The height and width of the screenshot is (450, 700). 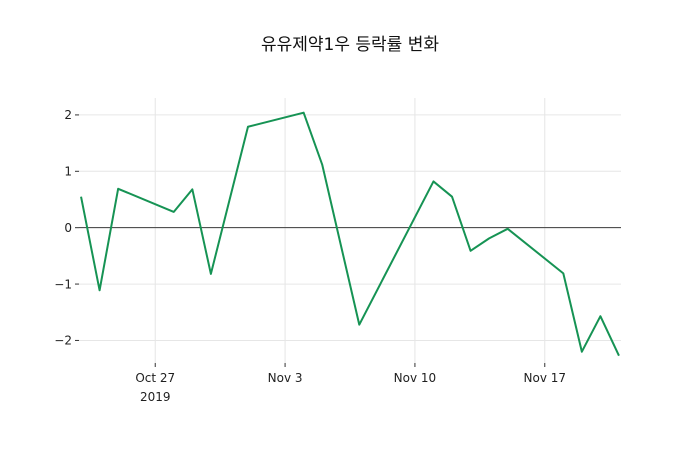 I want to click on y-tick-label: 2, so click(x=68, y=115).